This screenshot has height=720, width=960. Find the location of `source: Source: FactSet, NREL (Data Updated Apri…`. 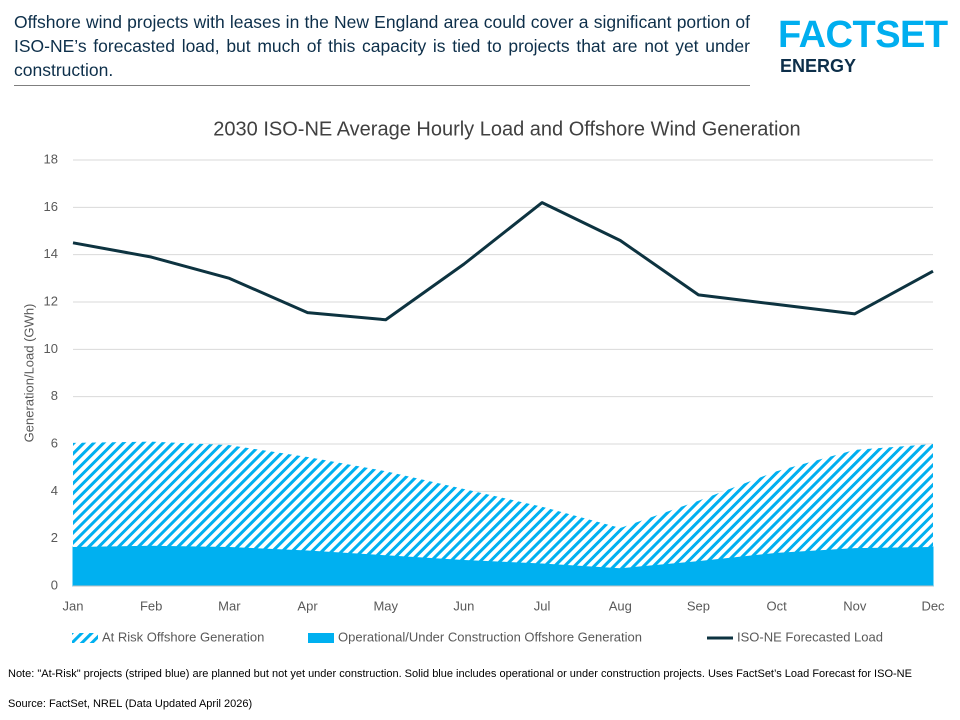

source: Source: FactSet, NREL (Data Updated Apri… is located at coordinates (130, 704).